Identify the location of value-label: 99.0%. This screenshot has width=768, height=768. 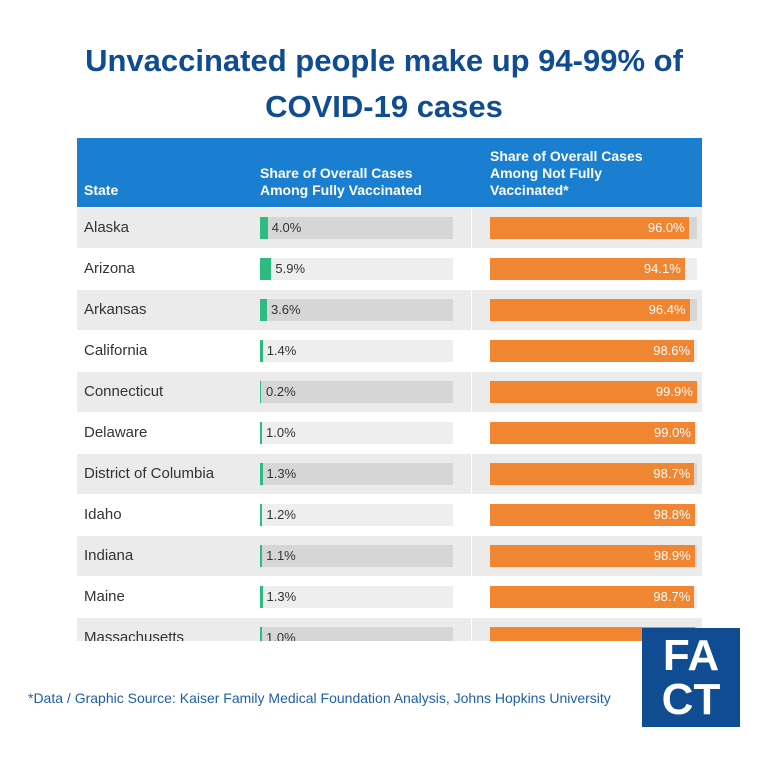
(672, 432).